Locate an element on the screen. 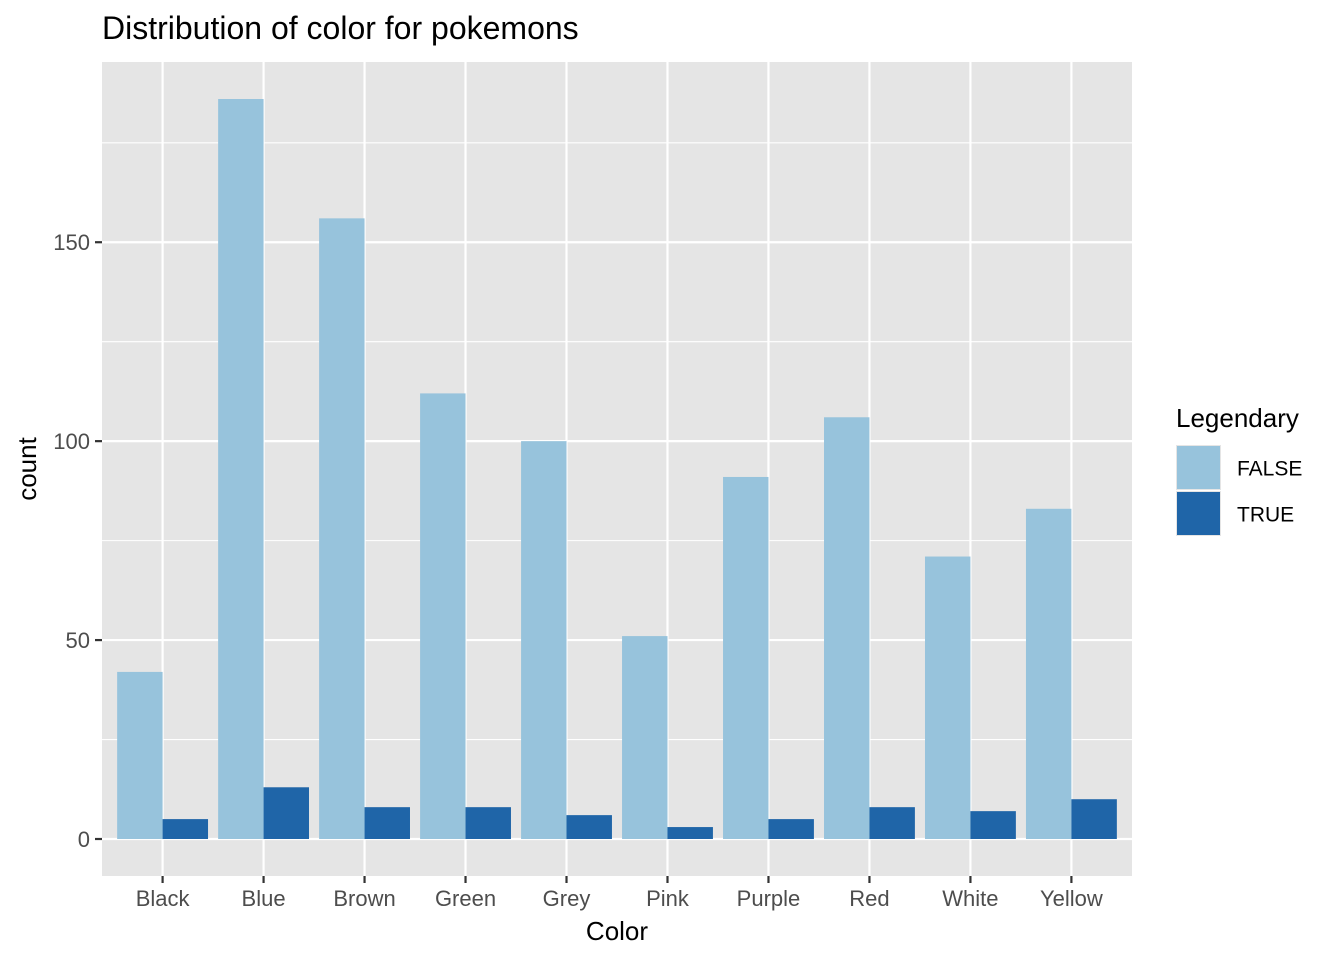 Image resolution: width=1344 pixels, height=960 pixels. y-axis-title: count is located at coordinates (27, 468).